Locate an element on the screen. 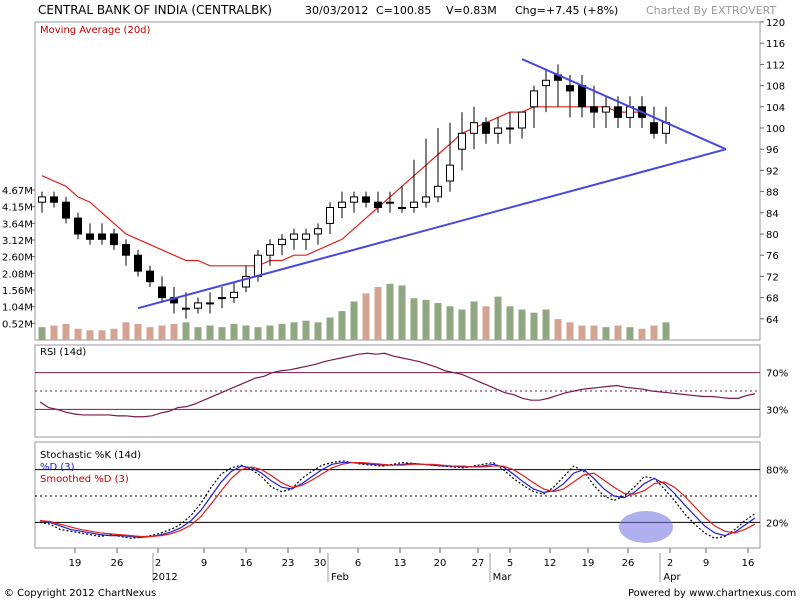 The width and height of the screenshot is (800, 600). price-tick-label: 64 is located at coordinates (772, 320).